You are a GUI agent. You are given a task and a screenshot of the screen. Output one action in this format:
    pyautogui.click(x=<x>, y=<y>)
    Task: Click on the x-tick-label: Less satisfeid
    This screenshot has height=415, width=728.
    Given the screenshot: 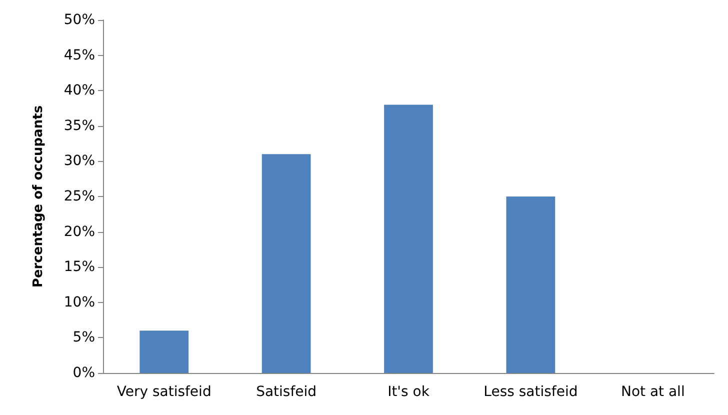 What is the action you would take?
    pyautogui.click(x=531, y=392)
    